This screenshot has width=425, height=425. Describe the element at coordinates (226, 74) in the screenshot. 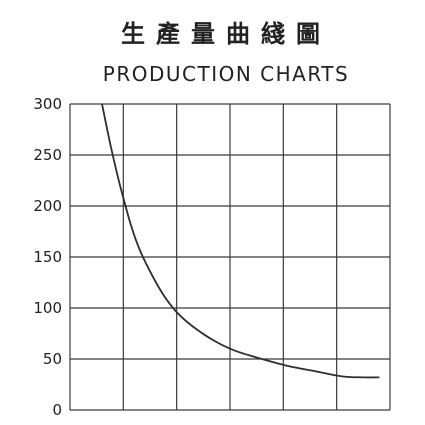

I see `chart-subtitle: PRODUCTION CHARTS` at that location.